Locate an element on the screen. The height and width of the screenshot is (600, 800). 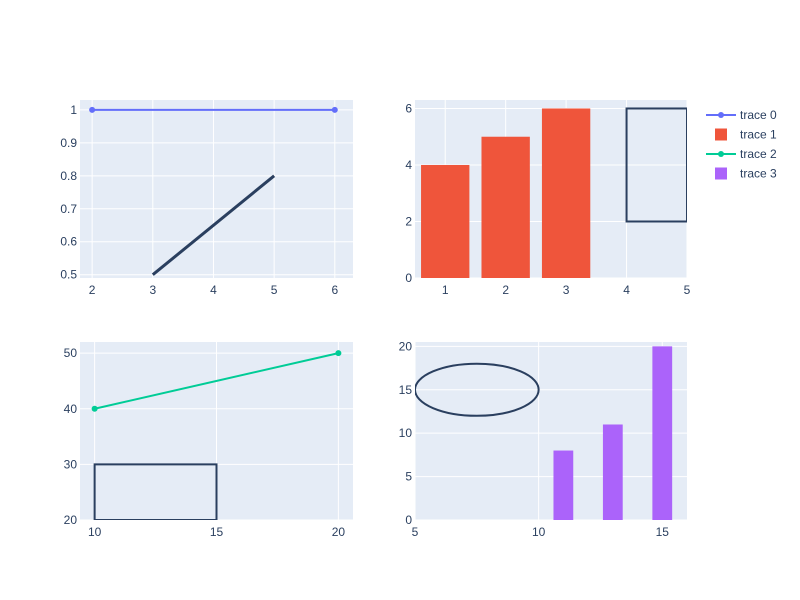
subplot-3: 10 15 20 20 30 40 50 is located at coordinates (208, 440).